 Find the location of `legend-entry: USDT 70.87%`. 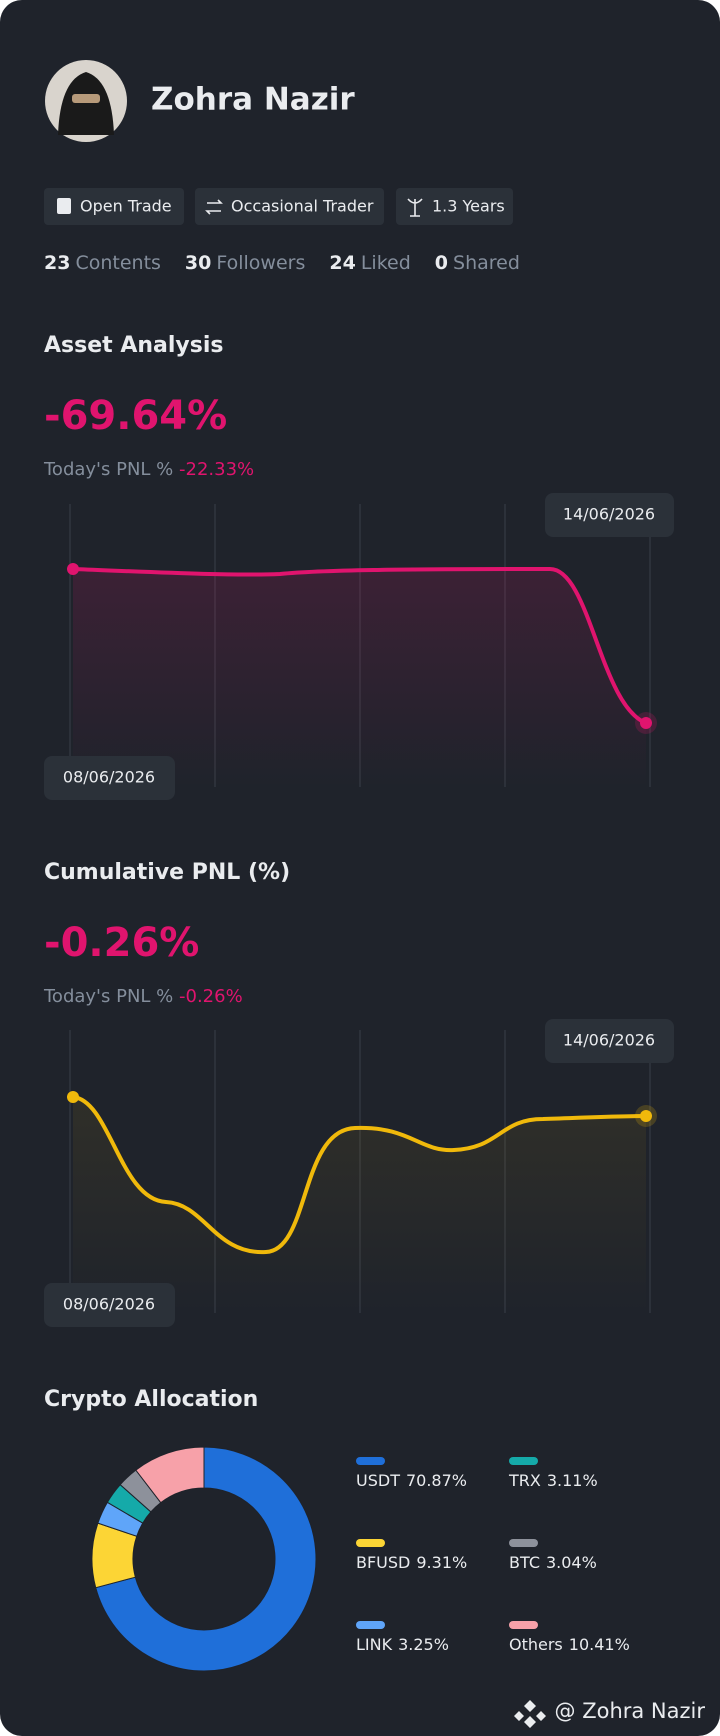

legend-entry: USDT 70.87% is located at coordinates (411, 1480).